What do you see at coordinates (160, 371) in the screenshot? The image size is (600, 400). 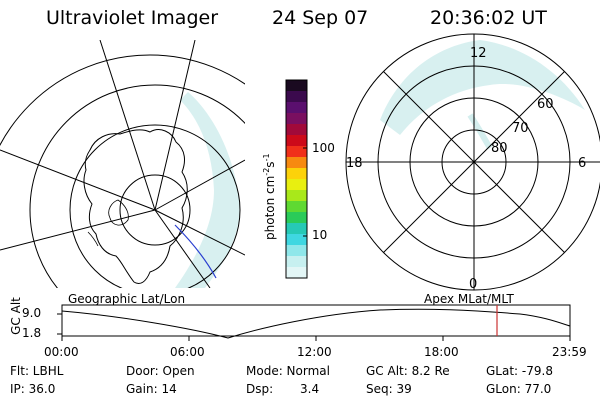 I see `door-info: Door: Open` at bounding box center [160, 371].